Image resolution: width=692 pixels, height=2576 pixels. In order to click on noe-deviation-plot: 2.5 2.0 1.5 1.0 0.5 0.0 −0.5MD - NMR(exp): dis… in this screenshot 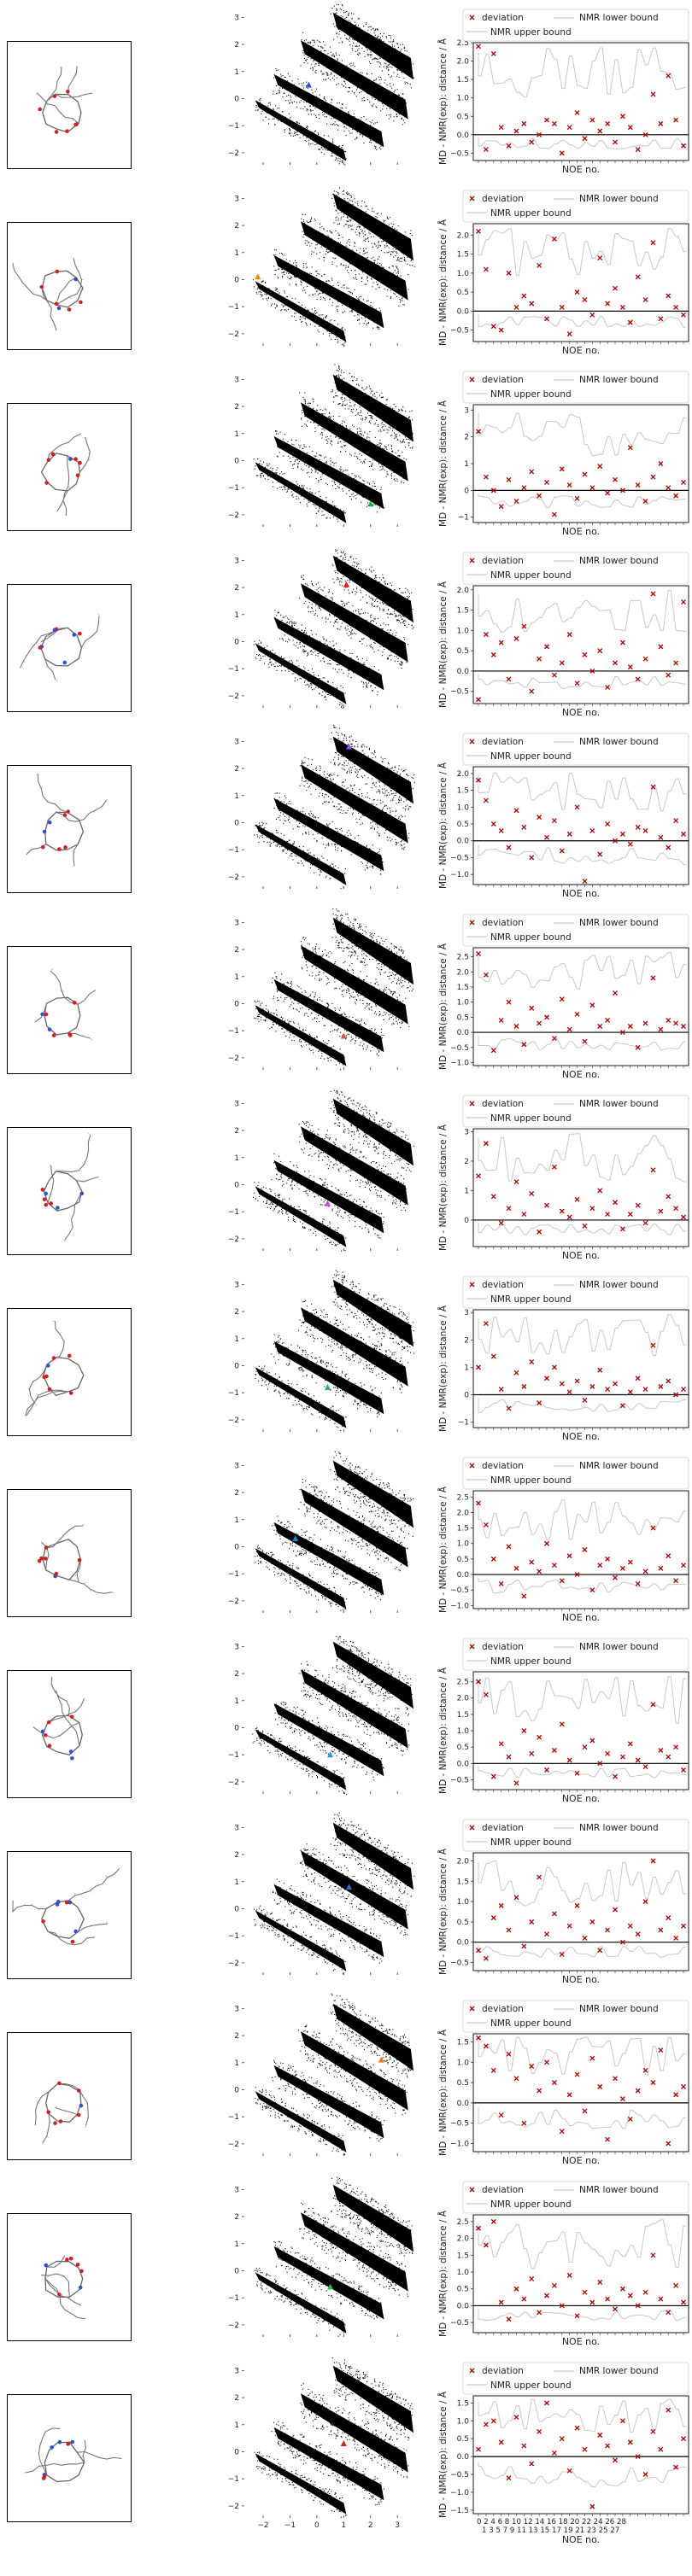, I will do `click(563, 1721)`.